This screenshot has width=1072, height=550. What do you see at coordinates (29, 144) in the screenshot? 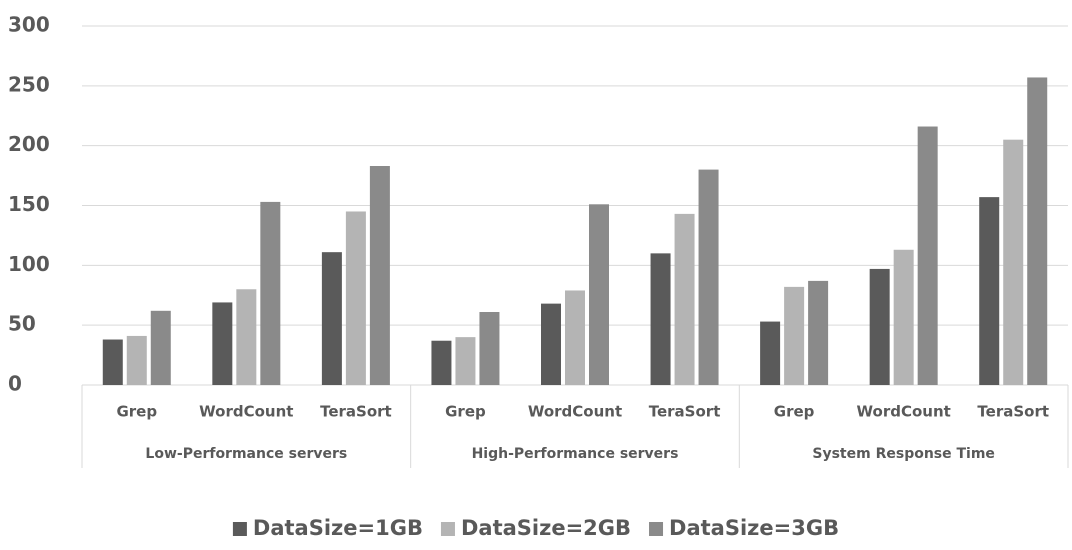
I see `y-tick-label: 200` at bounding box center [29, 144].